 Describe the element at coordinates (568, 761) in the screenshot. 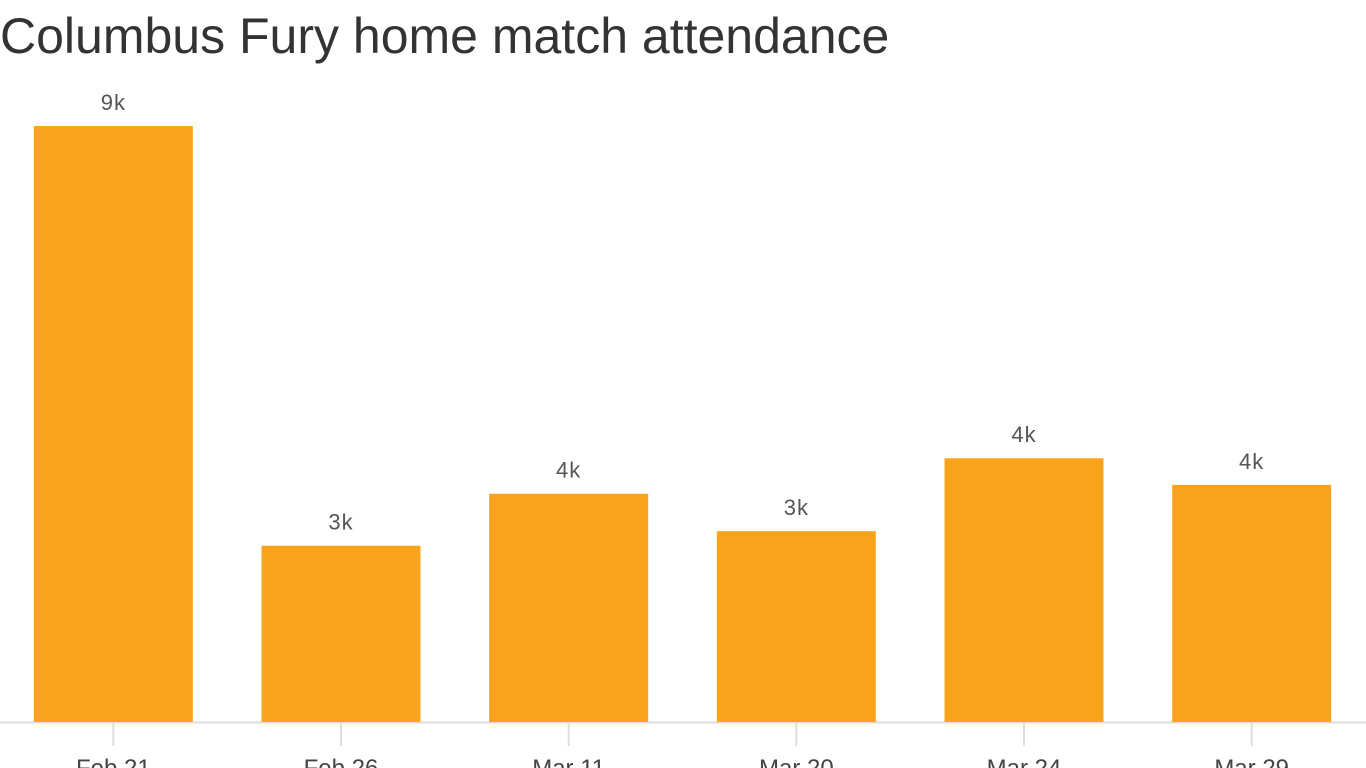

I see `x-tick-label: Mar 11` at that location.